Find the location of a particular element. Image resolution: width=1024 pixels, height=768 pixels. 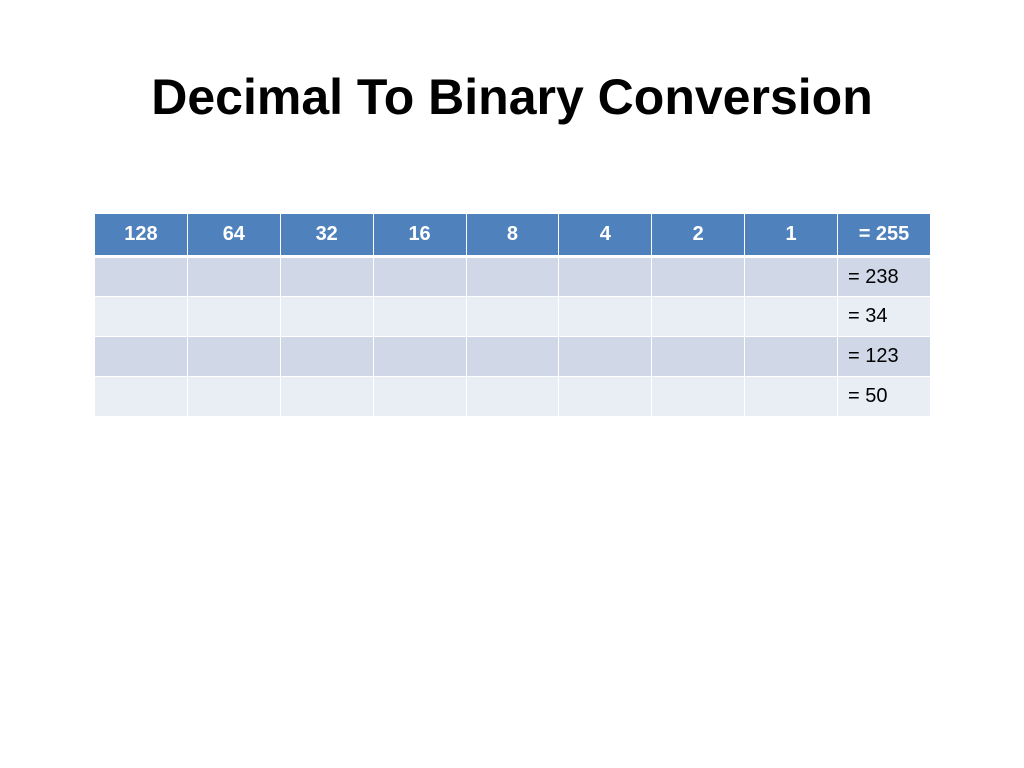

header-cell-16: 16 is located at coordinates (419, 235).